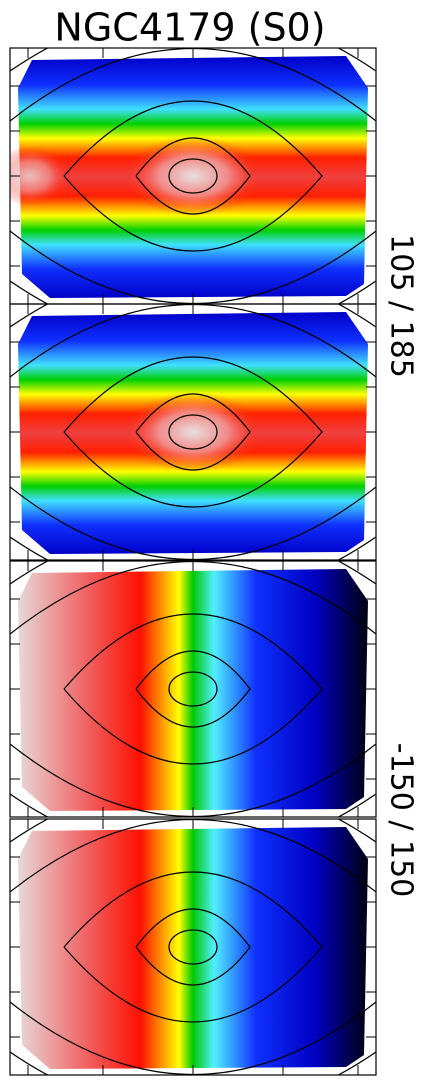  What do you see at coordinates (401, 820) in the screenshot?
I see `range-label: -150 / 150` at bounding box center [401, 820].